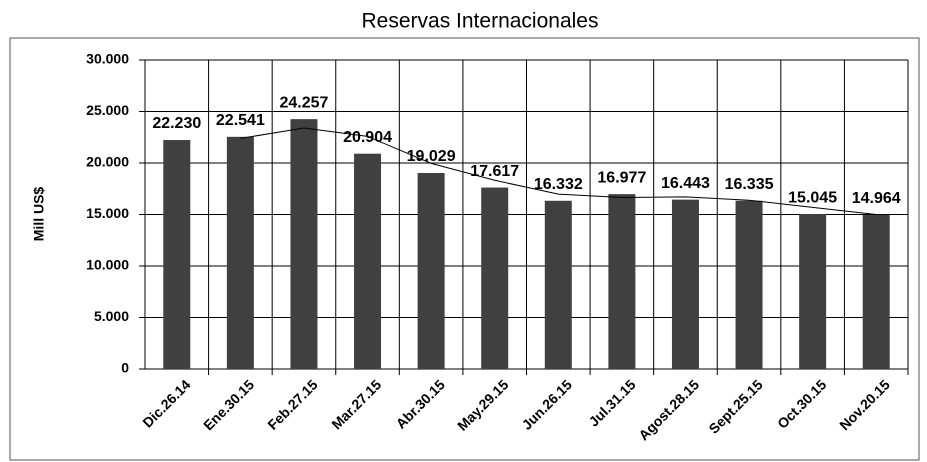 This screenshot has height=462, width=927. What do you see at coordinates (176, 123) in the screenshot?
I see `value-label: 22.230` at bounding box center [176, 123].